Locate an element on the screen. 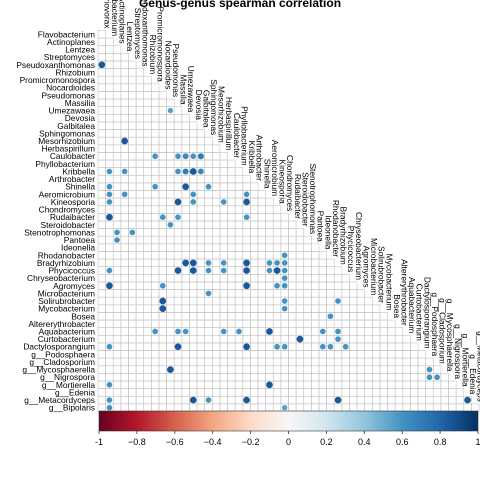 The height and width of the screenshot is (480, 480). cell-mycobacterium-chondromyces is located at coordinates (284, 308).